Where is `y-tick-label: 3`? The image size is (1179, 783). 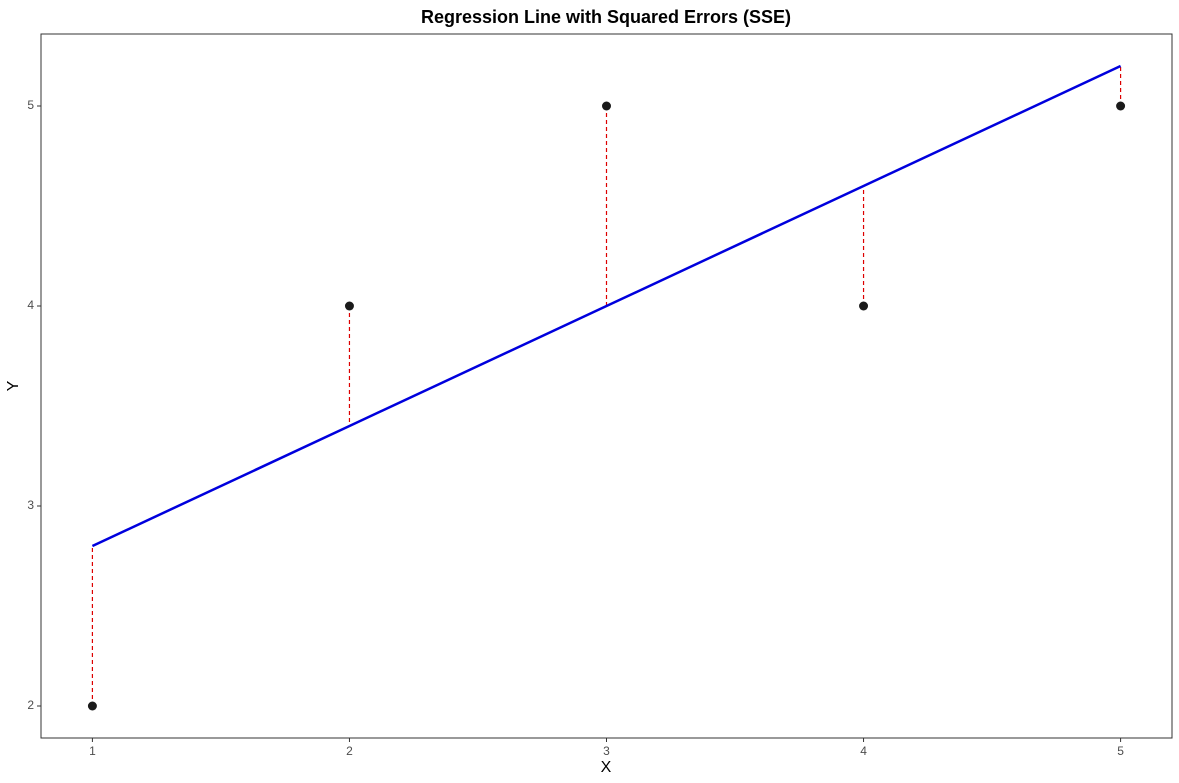 y-tick-label: 3 is located at coordinates (30, 505).